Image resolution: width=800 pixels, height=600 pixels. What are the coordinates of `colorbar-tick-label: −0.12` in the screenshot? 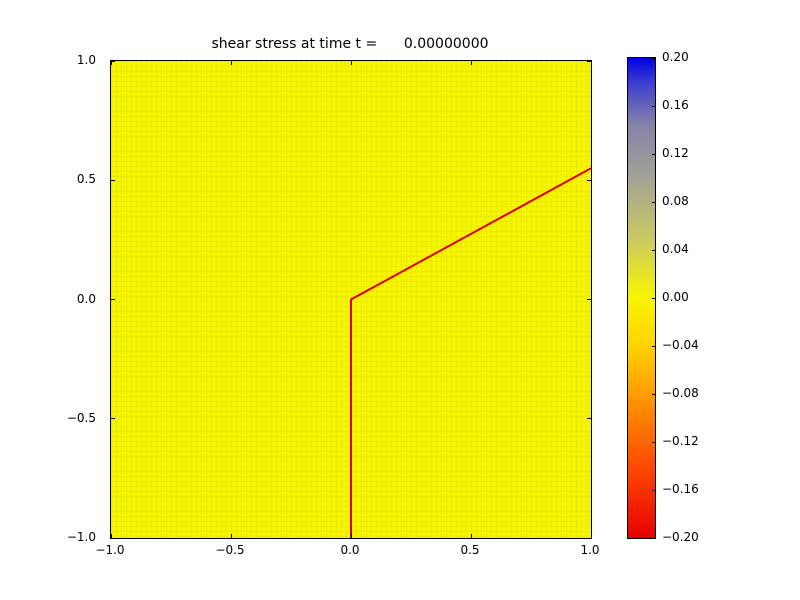 It's located at (680, 441).